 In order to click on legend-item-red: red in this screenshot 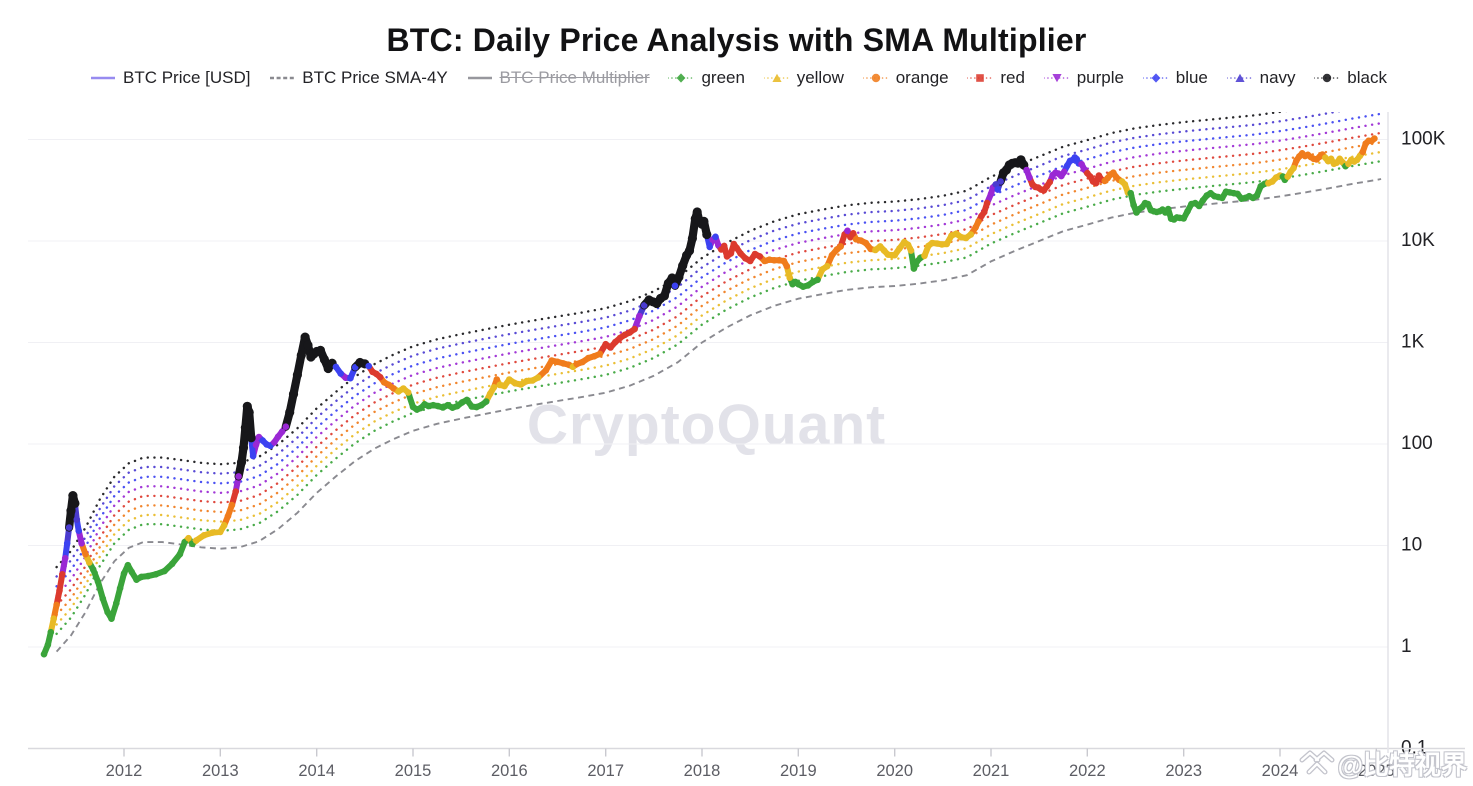, I will do `click(996, 78)`.